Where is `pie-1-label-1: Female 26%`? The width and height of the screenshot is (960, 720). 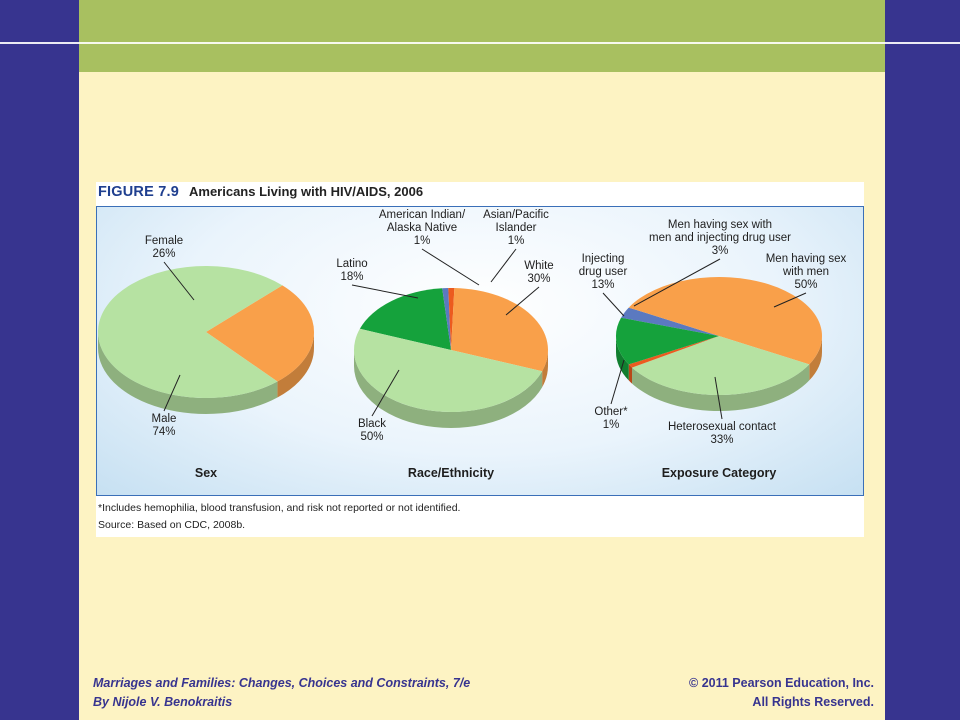
pie-1-label-1: Female 26% is located at coordinates (164, 247).